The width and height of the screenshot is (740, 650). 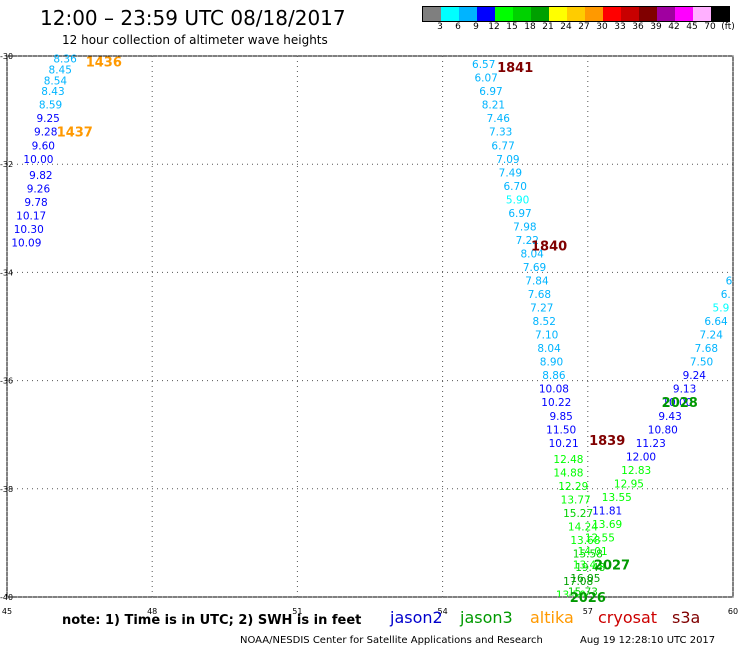 I want to click on pass-time-label: 2028, so click(x=680, y=403).